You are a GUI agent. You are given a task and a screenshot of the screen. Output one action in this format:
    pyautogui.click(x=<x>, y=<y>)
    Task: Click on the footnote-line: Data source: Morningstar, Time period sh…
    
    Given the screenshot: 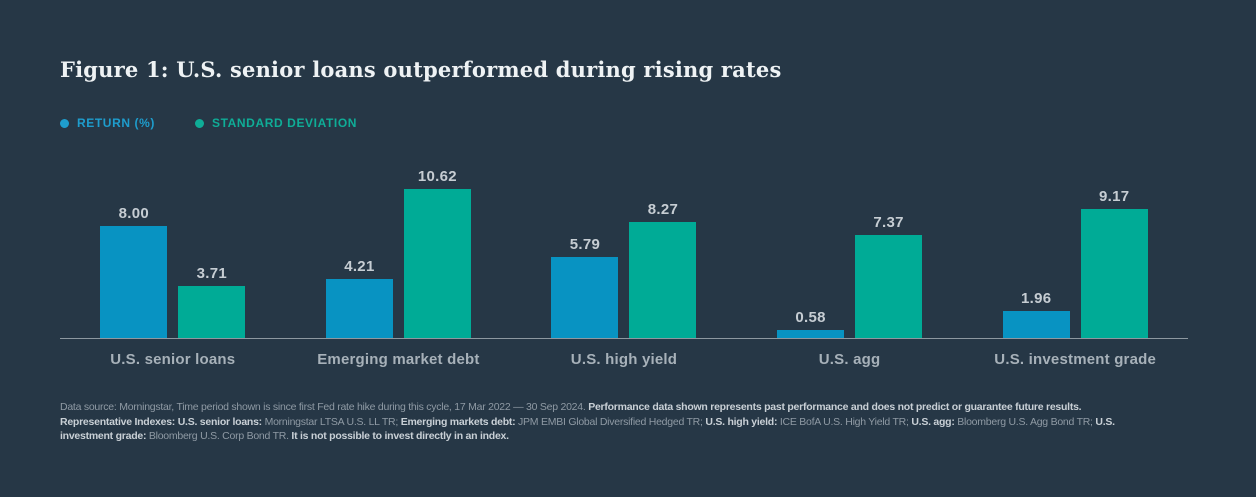 What is the action you would take?
    pyautogui.click(x=630, y=407)
    